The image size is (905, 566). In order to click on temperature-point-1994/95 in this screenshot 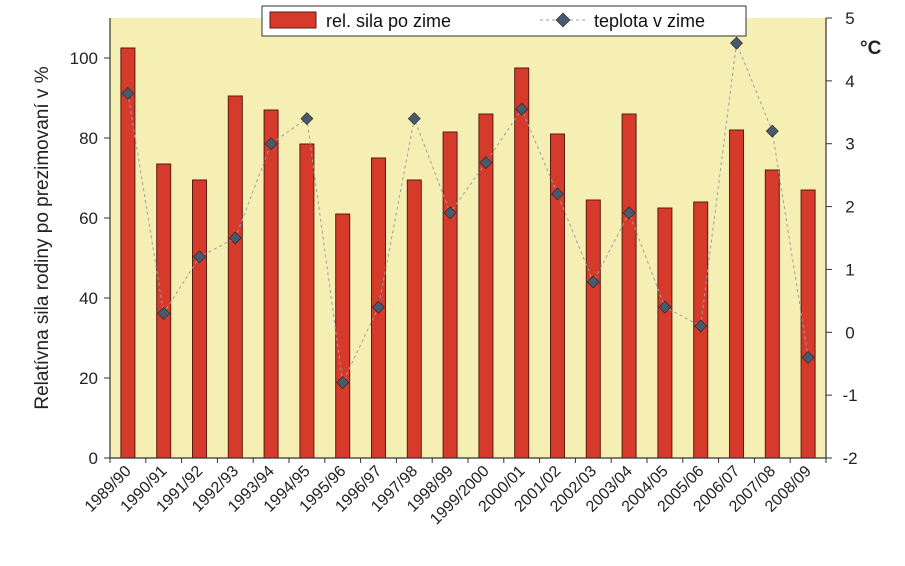, I will do `click(307, 118)`.